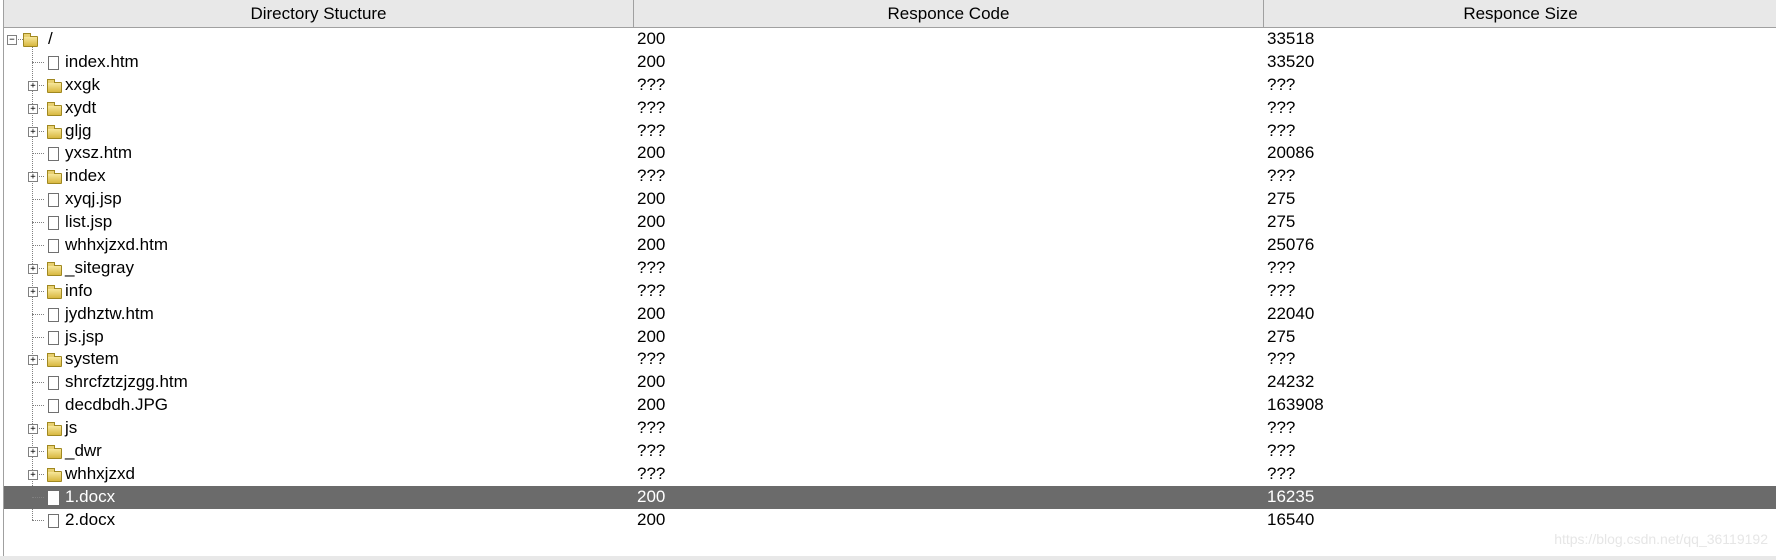 This screenshot has height=560, width=1776. What do you see at coordinates (890, 497) in the screenshot?
I see `table-row: 1.docx 200 16235` at bounding box center [890, 497].